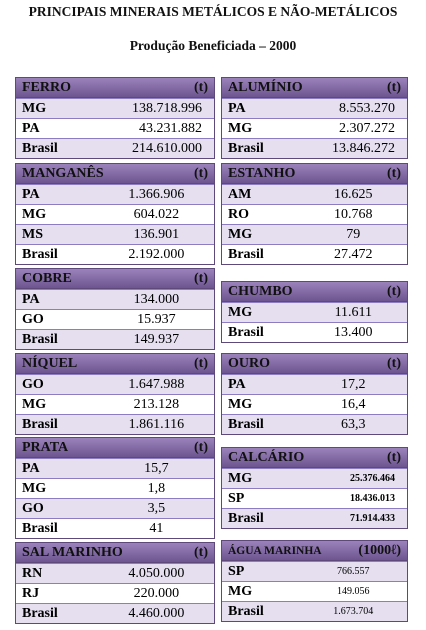  Describe the element at coordinates (314, 174) in the screenshot. I see `table-header: ESTANHO (t)` at that location.